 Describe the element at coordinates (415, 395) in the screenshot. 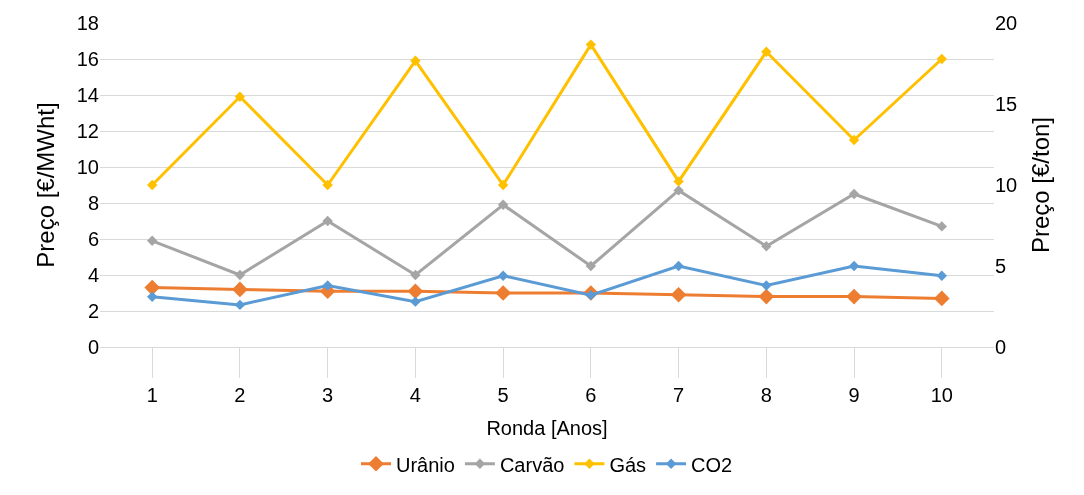

I see `x-tick-label: 4` at that location.